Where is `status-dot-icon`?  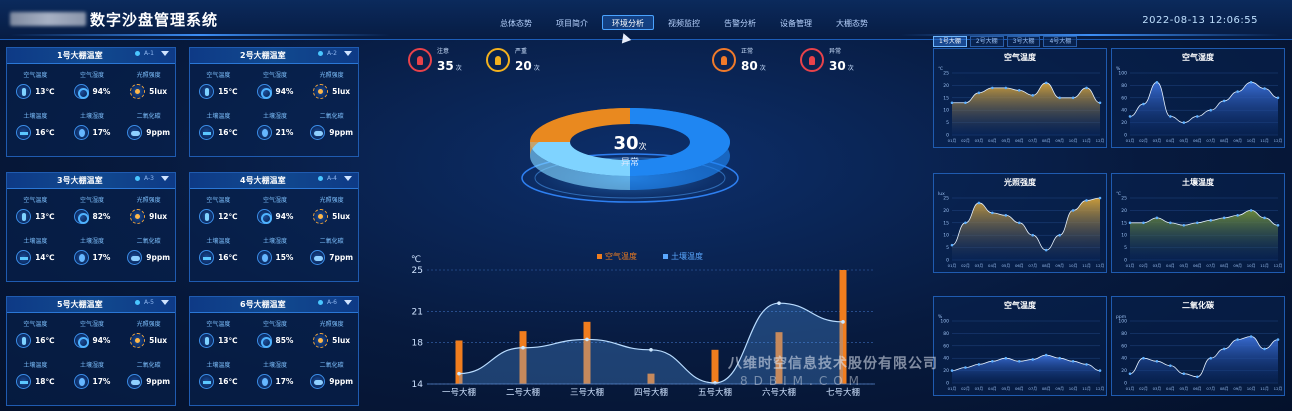
status-dot-icon is located at coordinates (321, 302).